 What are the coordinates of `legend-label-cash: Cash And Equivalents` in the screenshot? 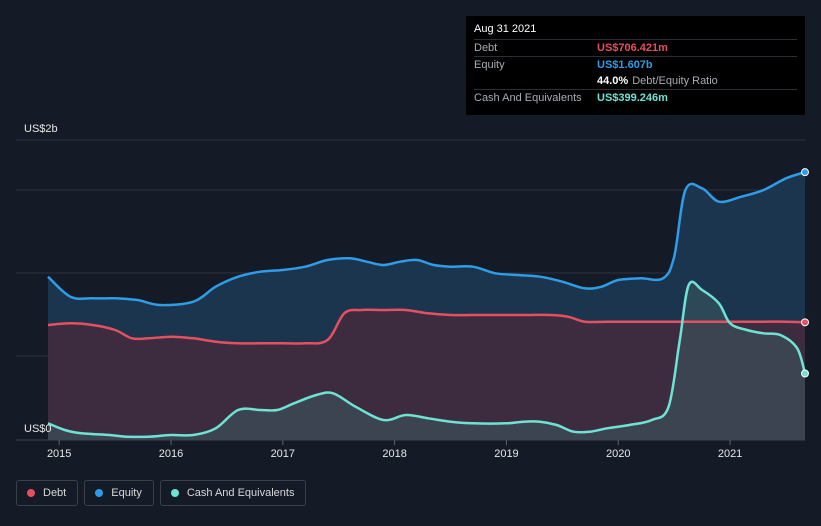 It's located at (240, 493).